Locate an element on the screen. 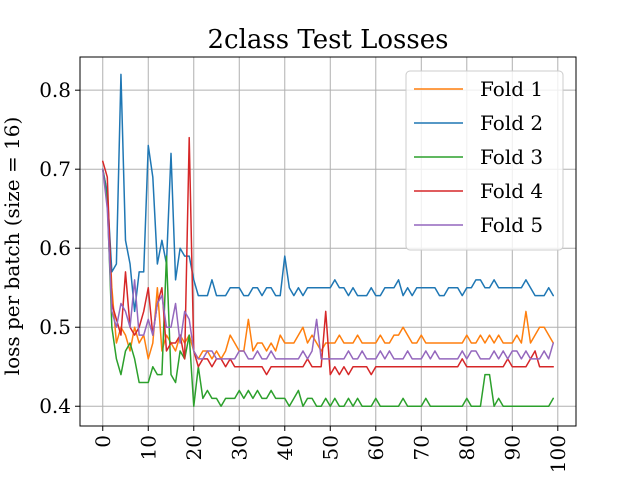 The image size is (640, 480). y-axis-label: loss per batch (size = 16) is located at coordinates (12, 246).